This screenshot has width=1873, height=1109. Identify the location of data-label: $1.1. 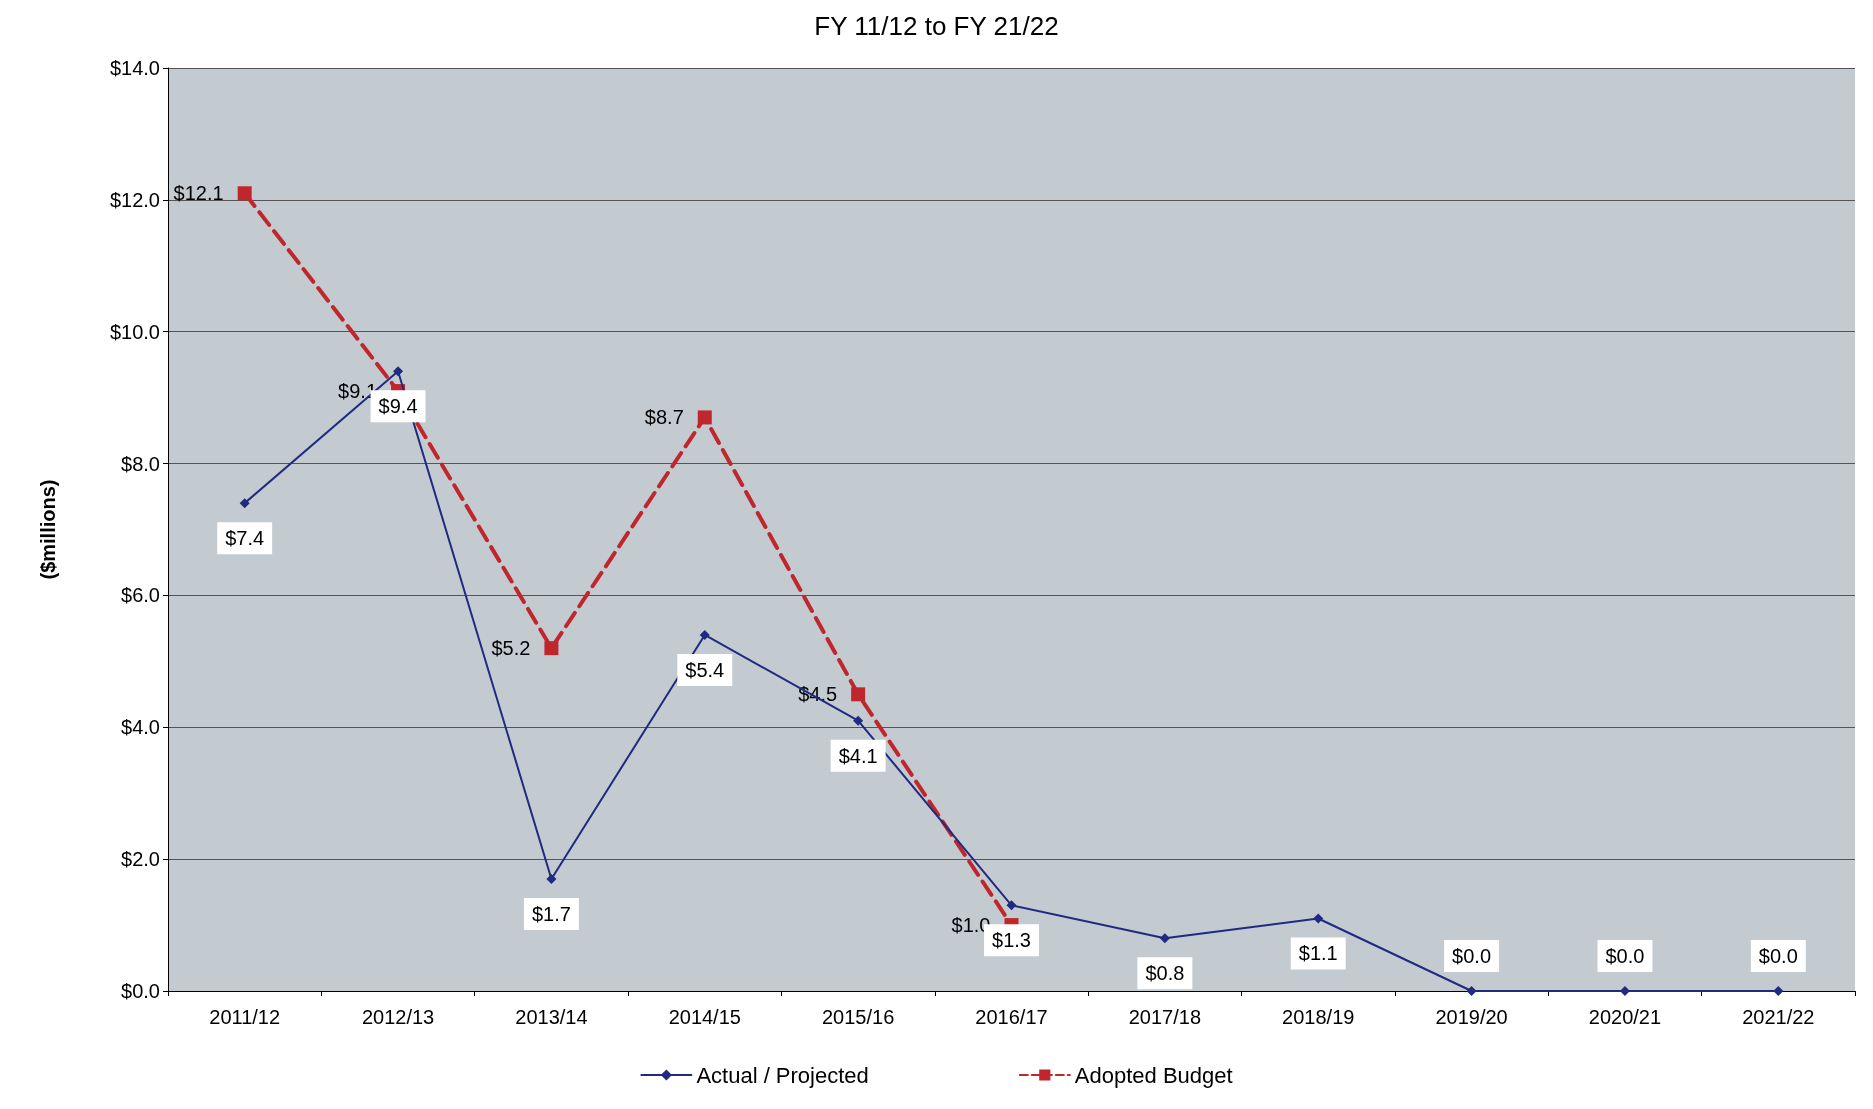
(1318, 953).